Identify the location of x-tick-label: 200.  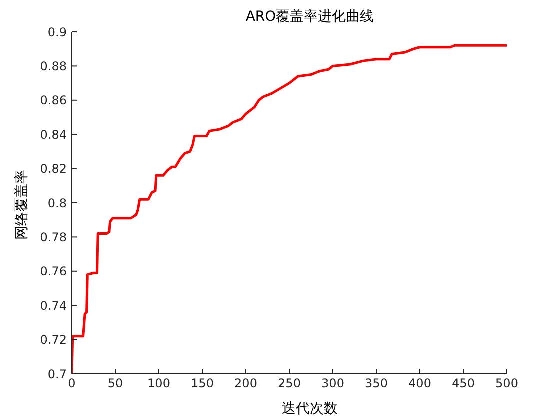
(246, 383).